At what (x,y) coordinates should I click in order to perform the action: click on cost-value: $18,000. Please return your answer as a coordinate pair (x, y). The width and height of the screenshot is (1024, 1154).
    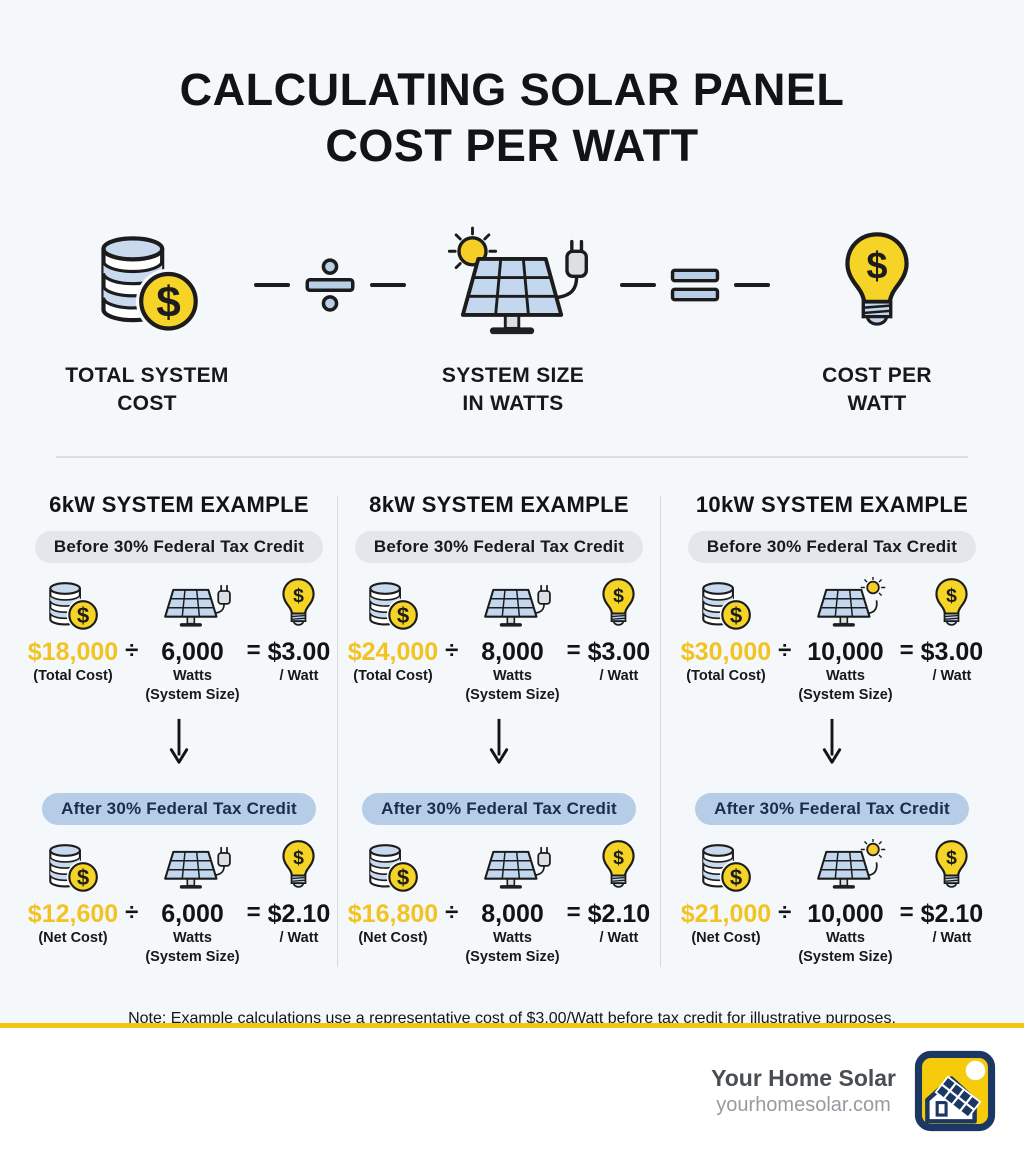
    Looking at the image, I should click on (73, 652).